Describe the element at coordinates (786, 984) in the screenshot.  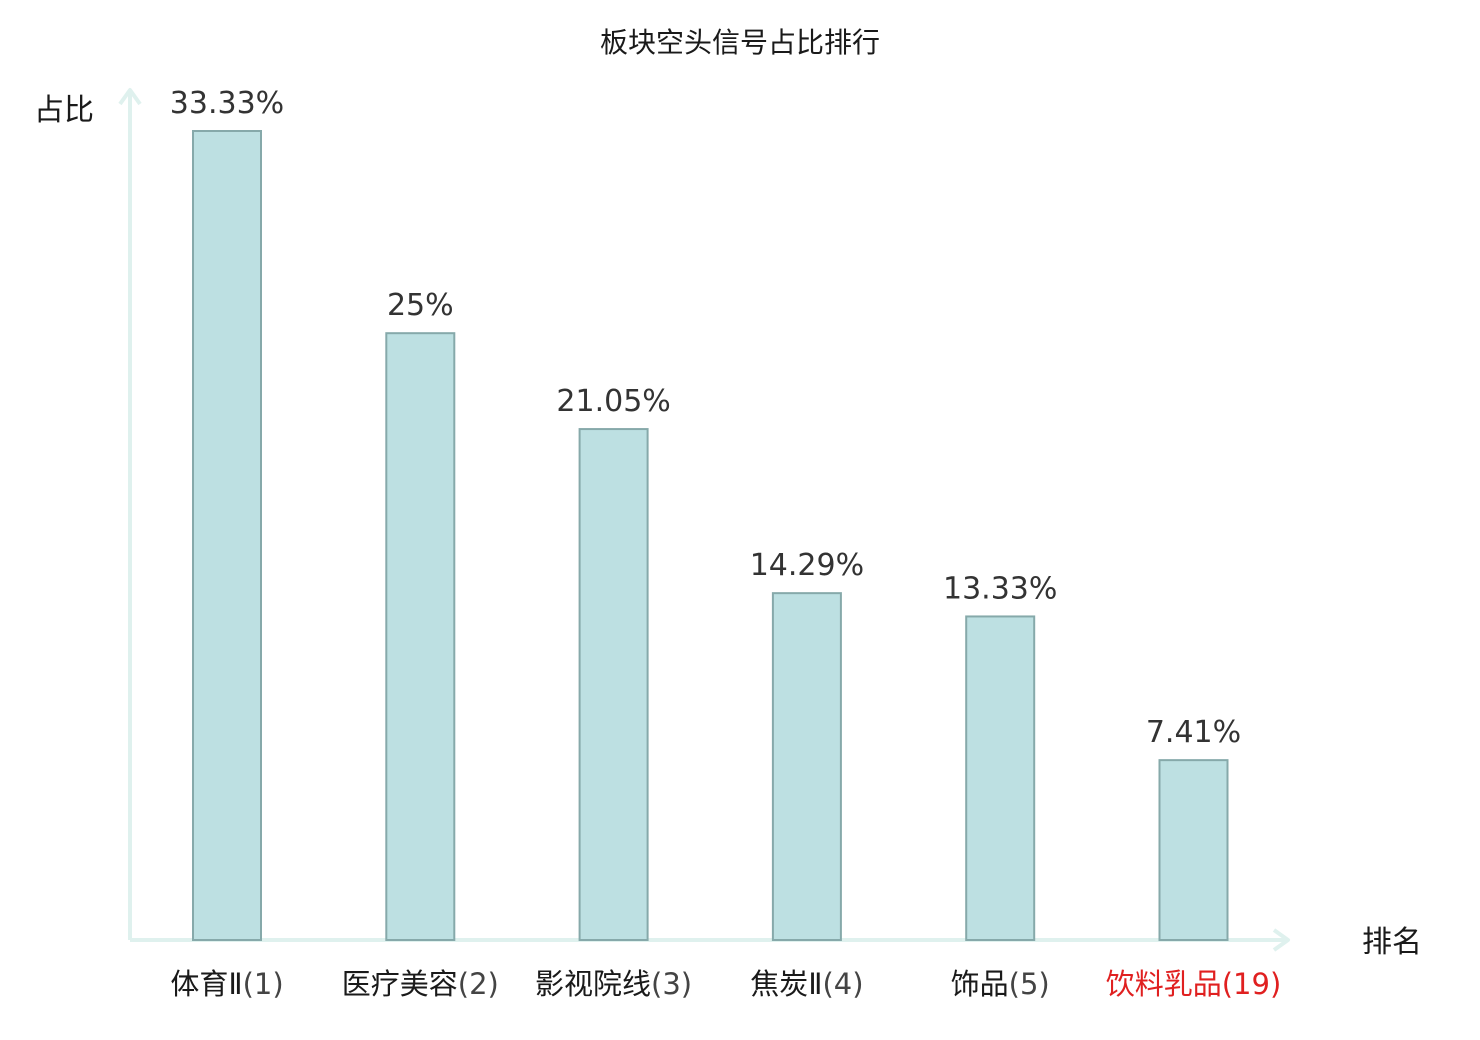
I see `category-name: 焦炭Ⅱ` at that location.